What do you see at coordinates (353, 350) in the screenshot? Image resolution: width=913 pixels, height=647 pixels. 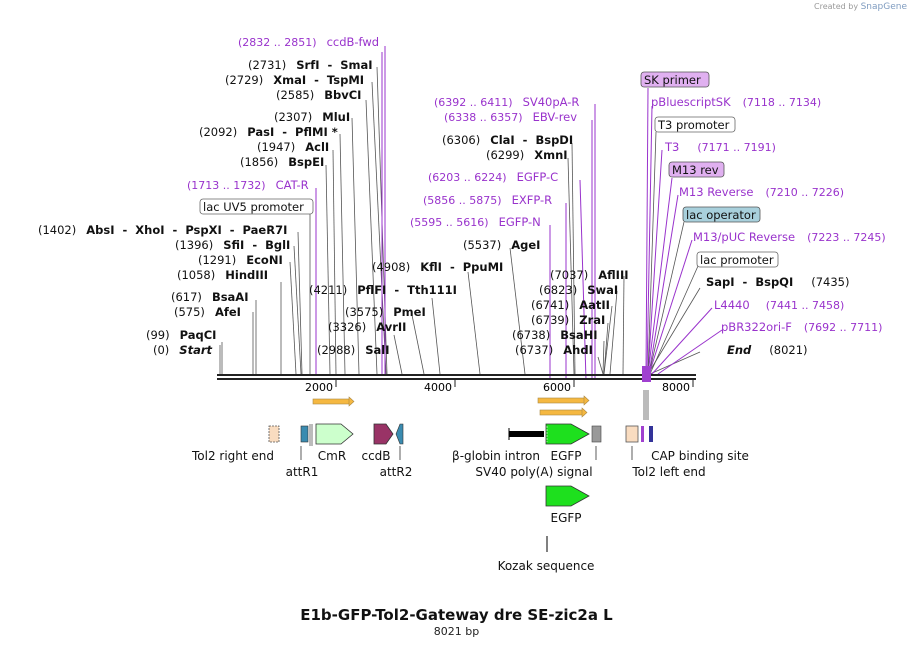 I see `site-sali: (2988) SalI` at bounding box center [353, 350].